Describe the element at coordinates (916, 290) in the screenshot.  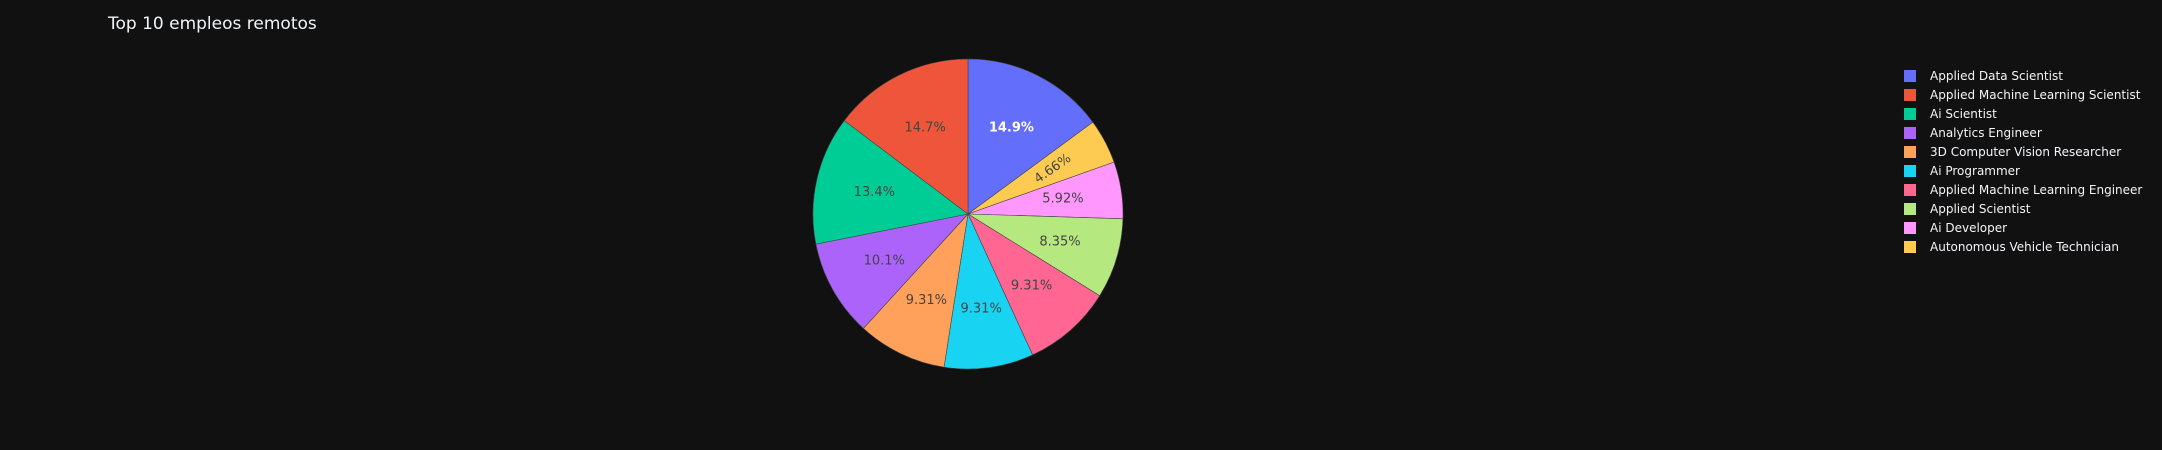
I see `pie-slice-3d-computer-vision-researcher` at that location.